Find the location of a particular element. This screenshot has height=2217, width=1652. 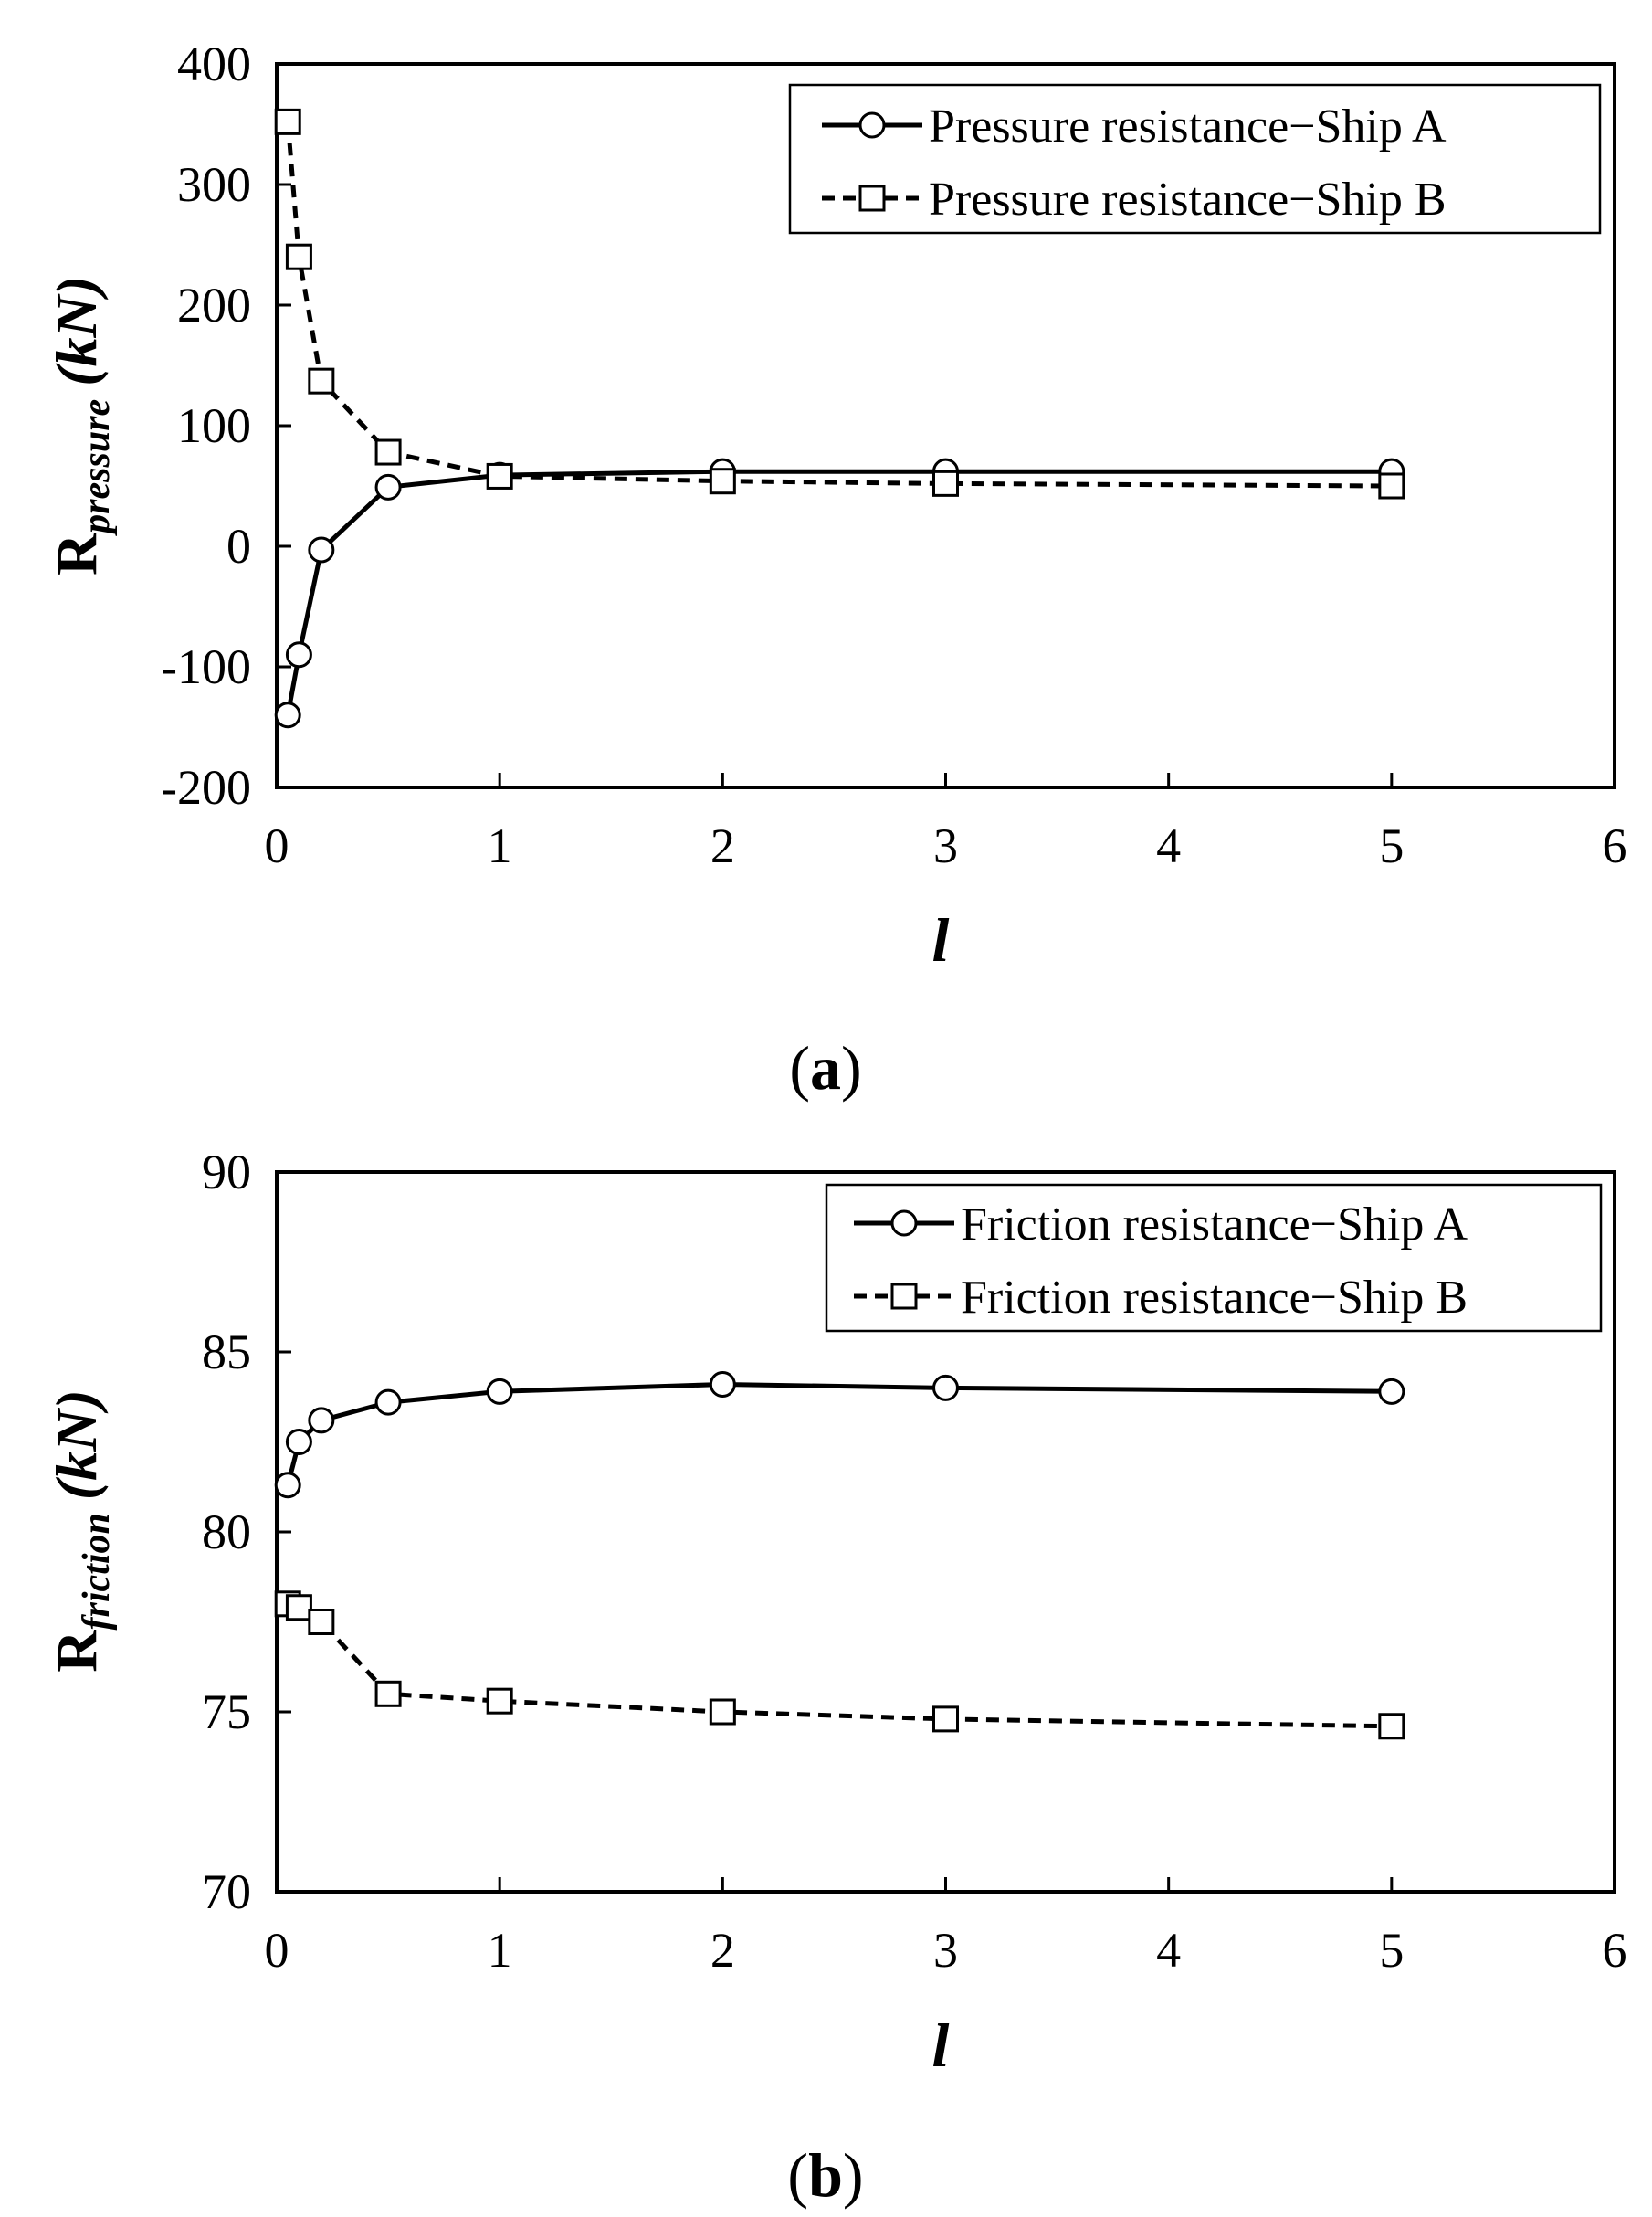

legend-entry-a-ship-a: Pressure resistance−Ship A is located at coordinates (1134, 126).